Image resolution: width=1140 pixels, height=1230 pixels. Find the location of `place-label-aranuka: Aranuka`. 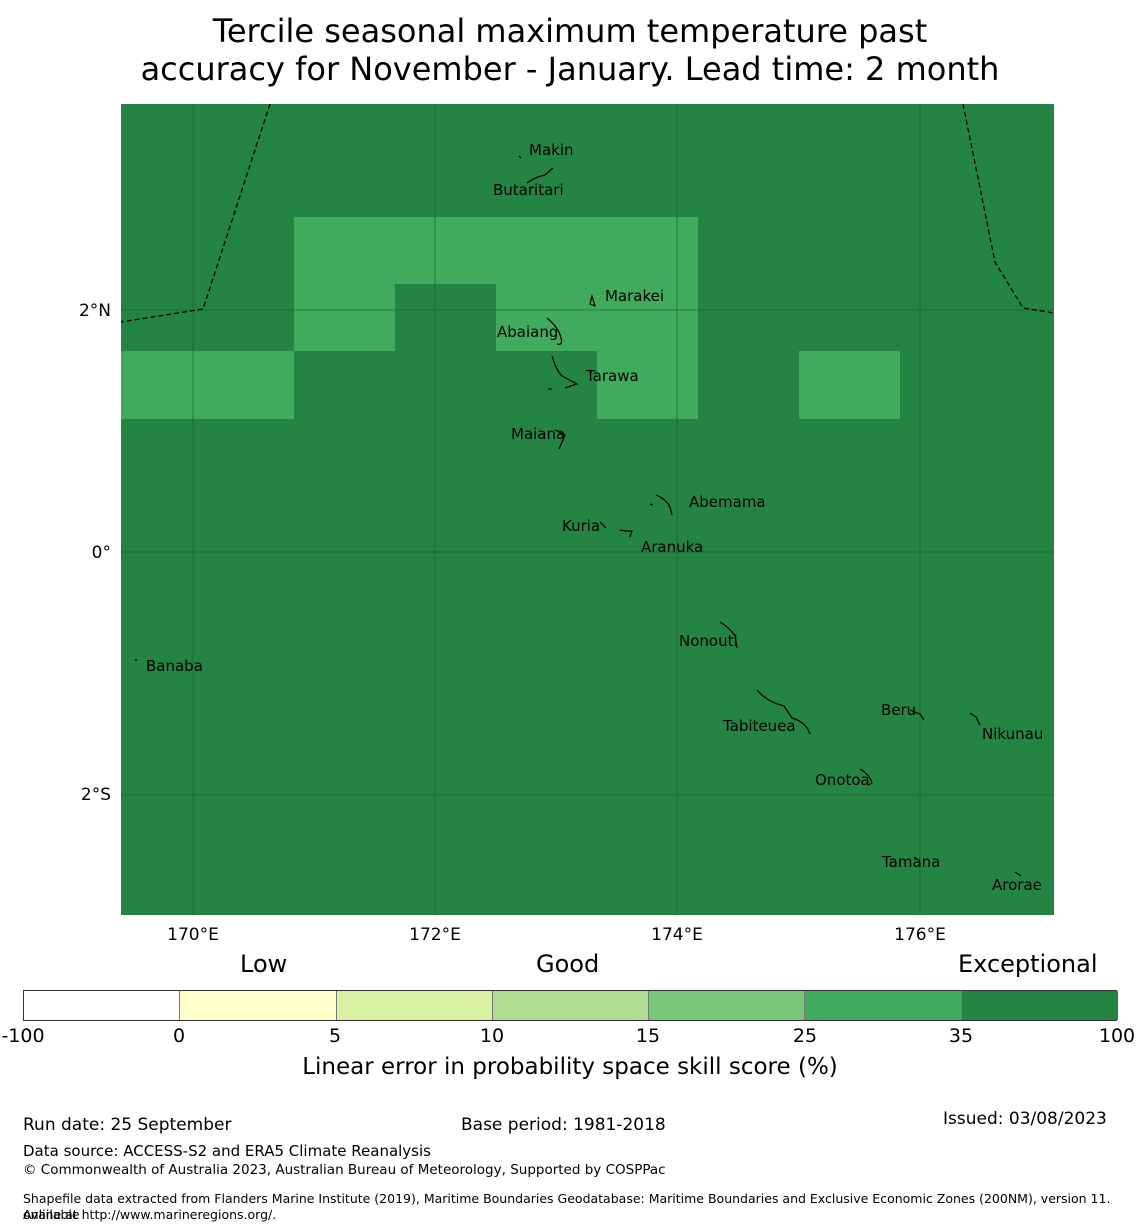

place-label-aranuka: Aranuka is located at coordinates (672, 547).